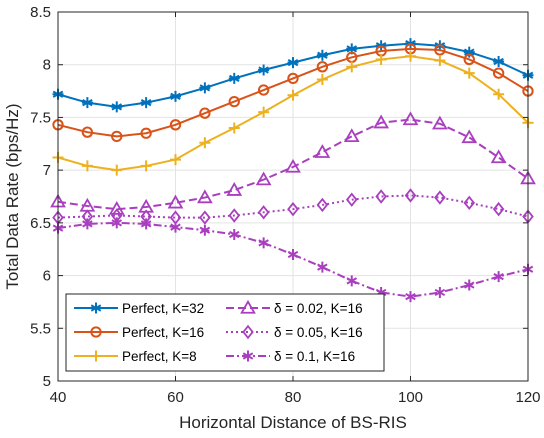 The width and height of the screenshot is (544, 438). I want to click on x-axis-label: Horizontal Distance of BS-RIS, so click(293, 422).